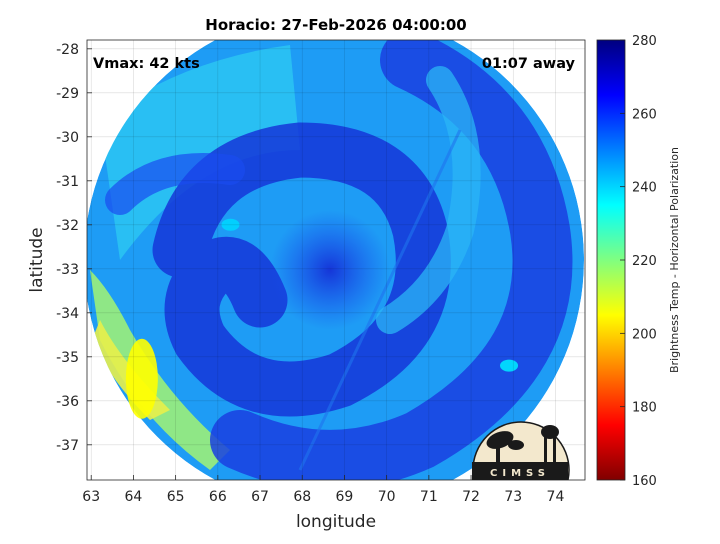 Image resolution: width=720 pixels, height=544 pixels. What do you see at coordinates (91, 497) in the screenshot?
I see `x-tick-label: 63` at bounding box center [91, 497].